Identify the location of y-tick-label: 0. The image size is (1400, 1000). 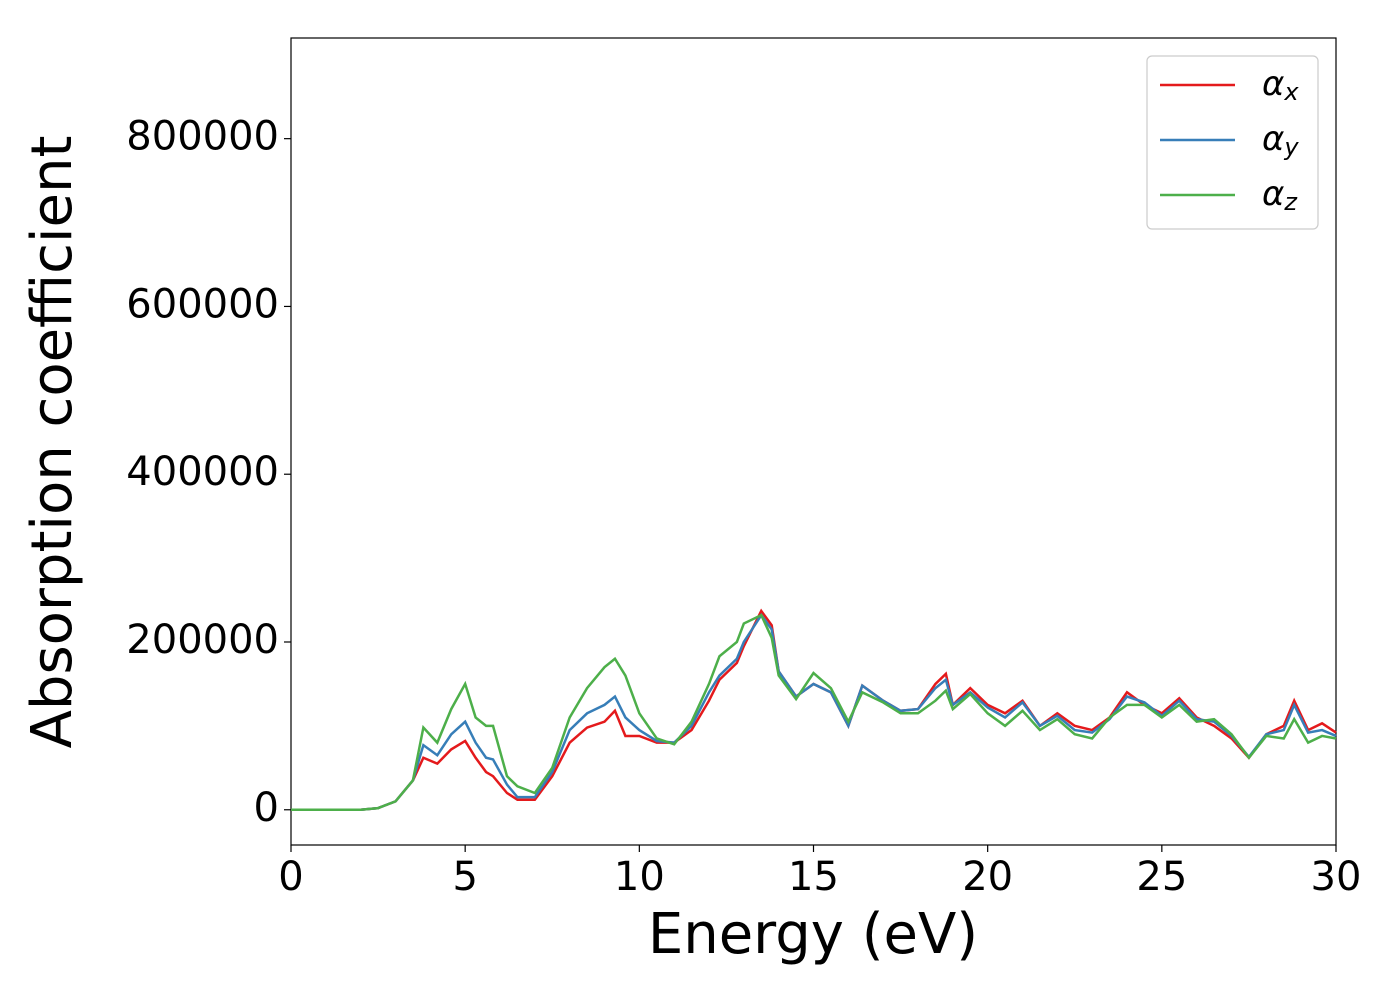
(266, 808).